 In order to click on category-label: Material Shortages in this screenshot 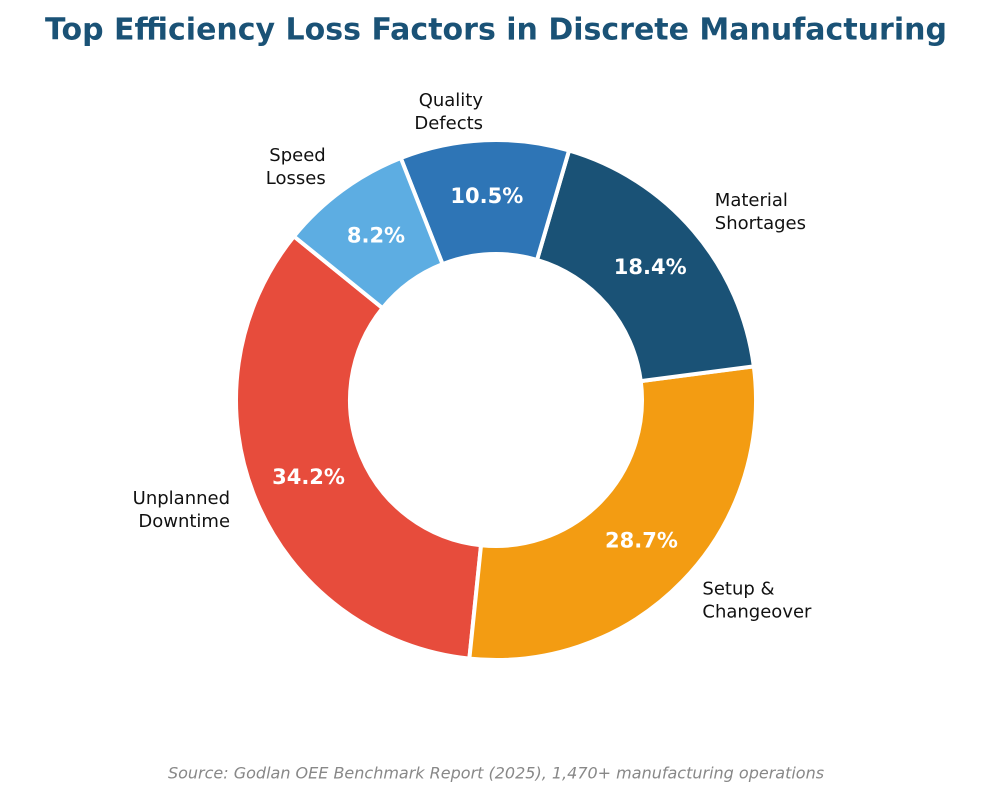, I will do `click(760, 212)`.